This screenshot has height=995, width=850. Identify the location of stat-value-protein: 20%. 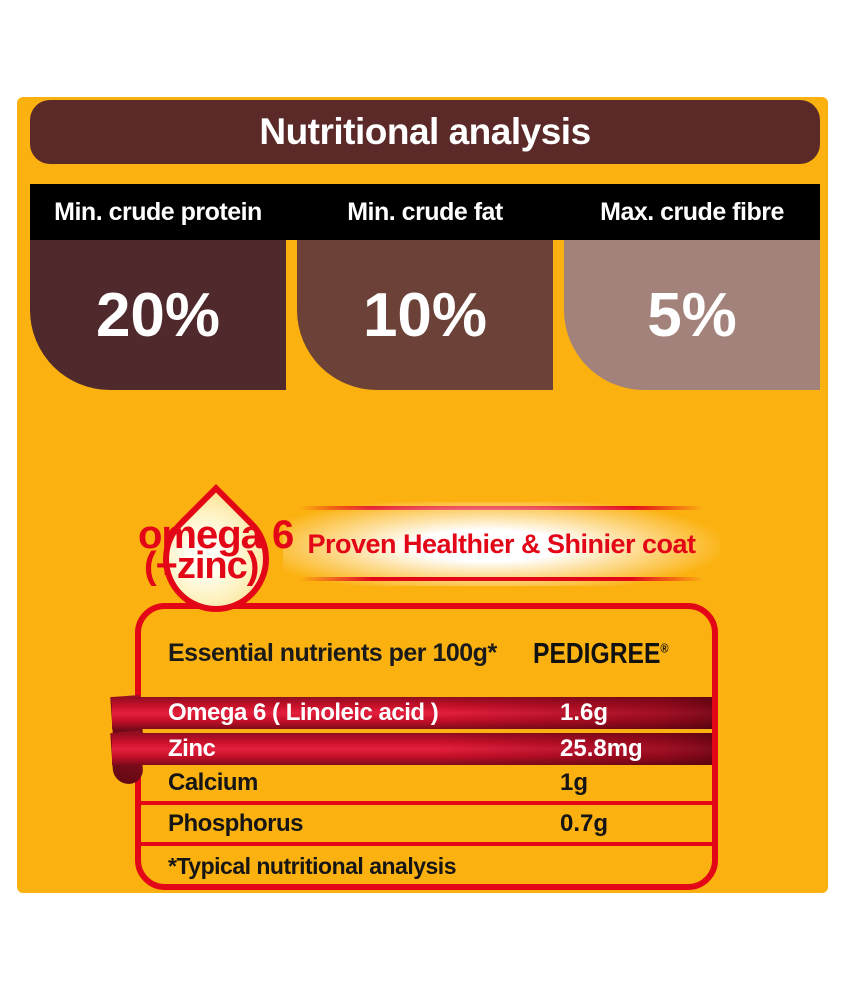
(158, 315).